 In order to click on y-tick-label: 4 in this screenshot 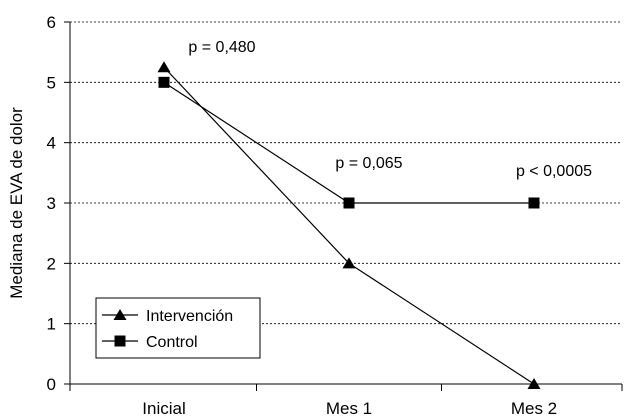, I will do `click(51, 143)`.